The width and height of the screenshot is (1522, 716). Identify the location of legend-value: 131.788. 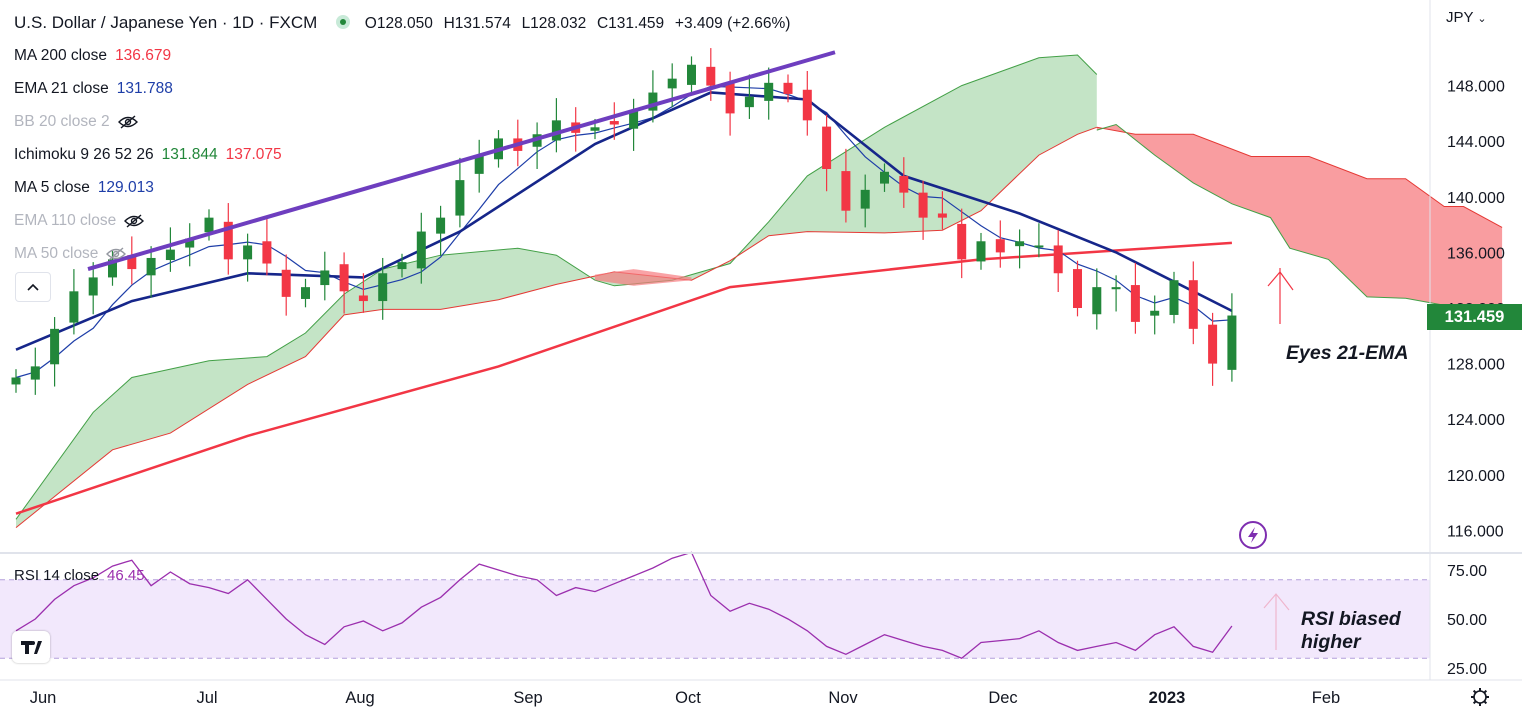
(144, 88).